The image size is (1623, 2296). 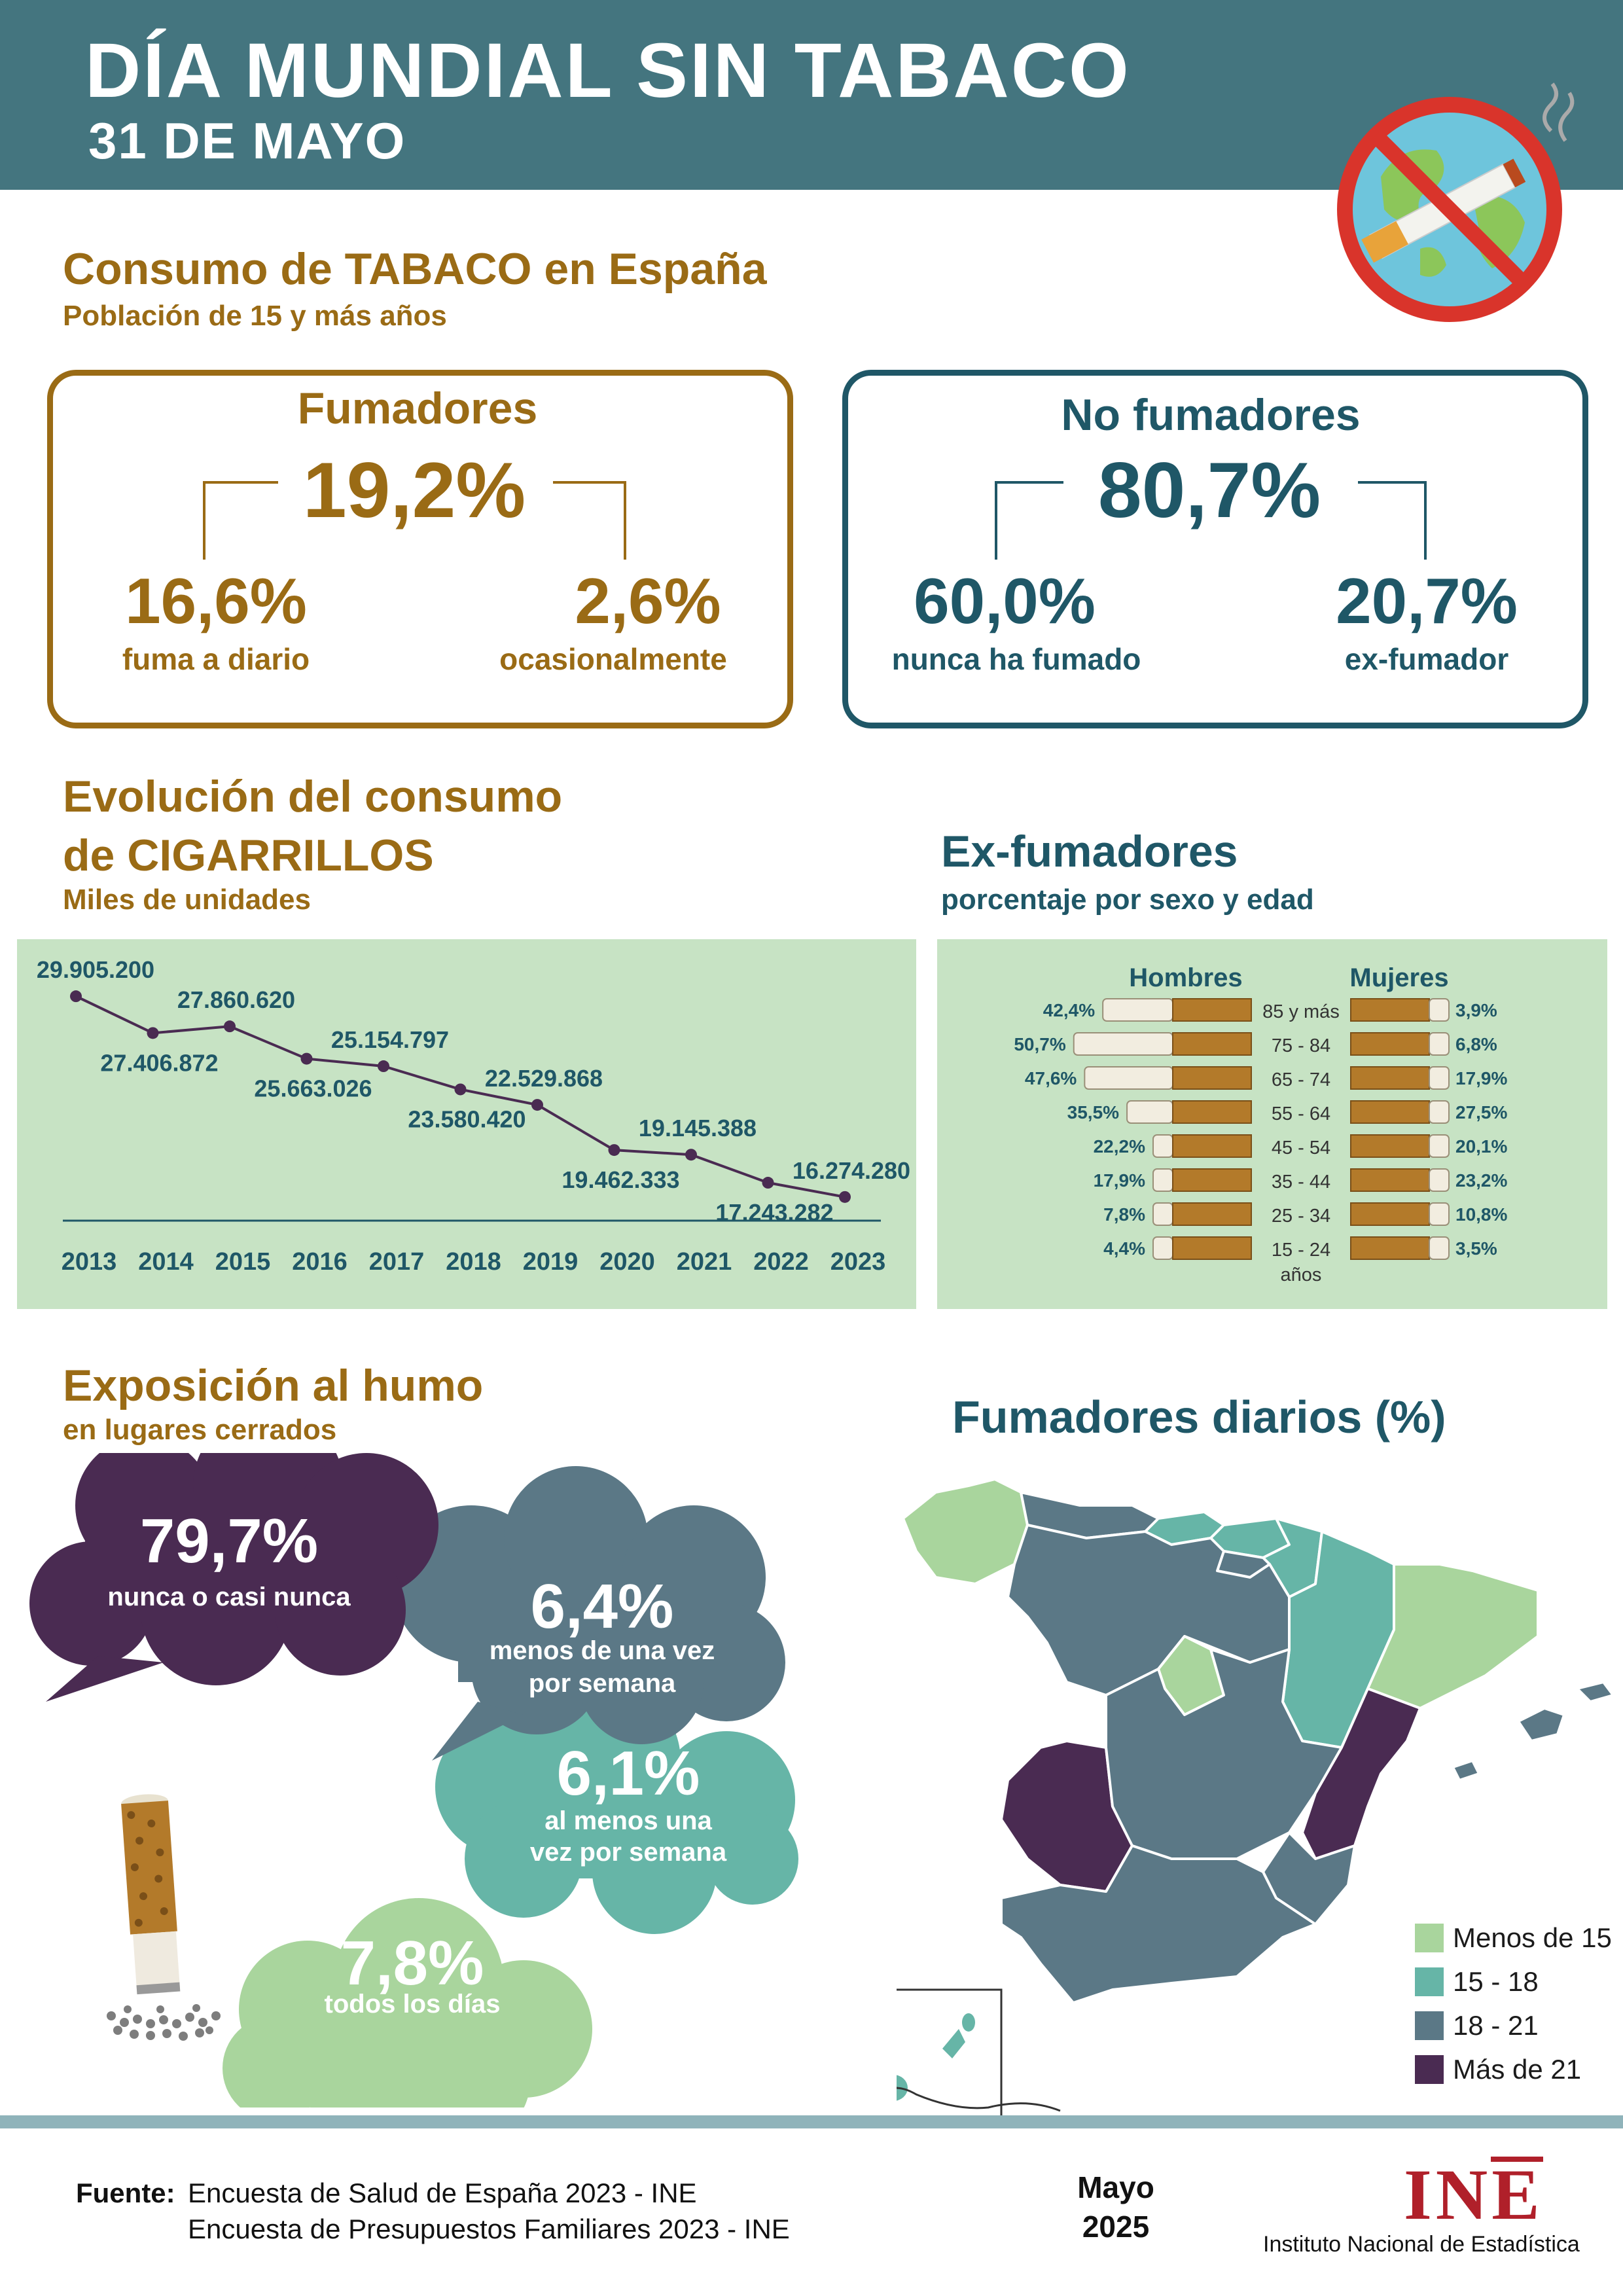 I want to click on data-label: 25.154.797, so click(x=390, y=1039).